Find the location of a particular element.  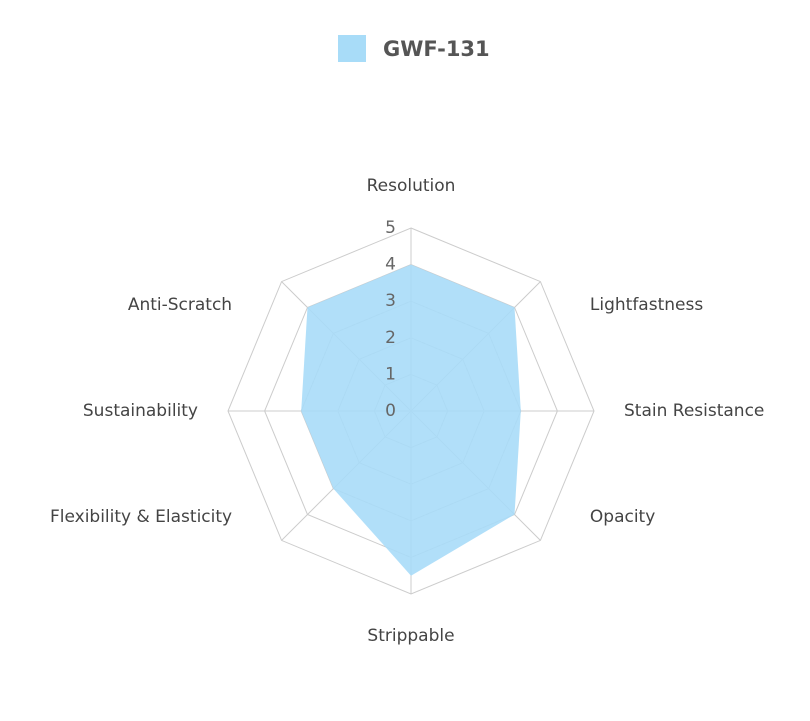

axis-label: Lightfastness is located at coordinates (646, 305).